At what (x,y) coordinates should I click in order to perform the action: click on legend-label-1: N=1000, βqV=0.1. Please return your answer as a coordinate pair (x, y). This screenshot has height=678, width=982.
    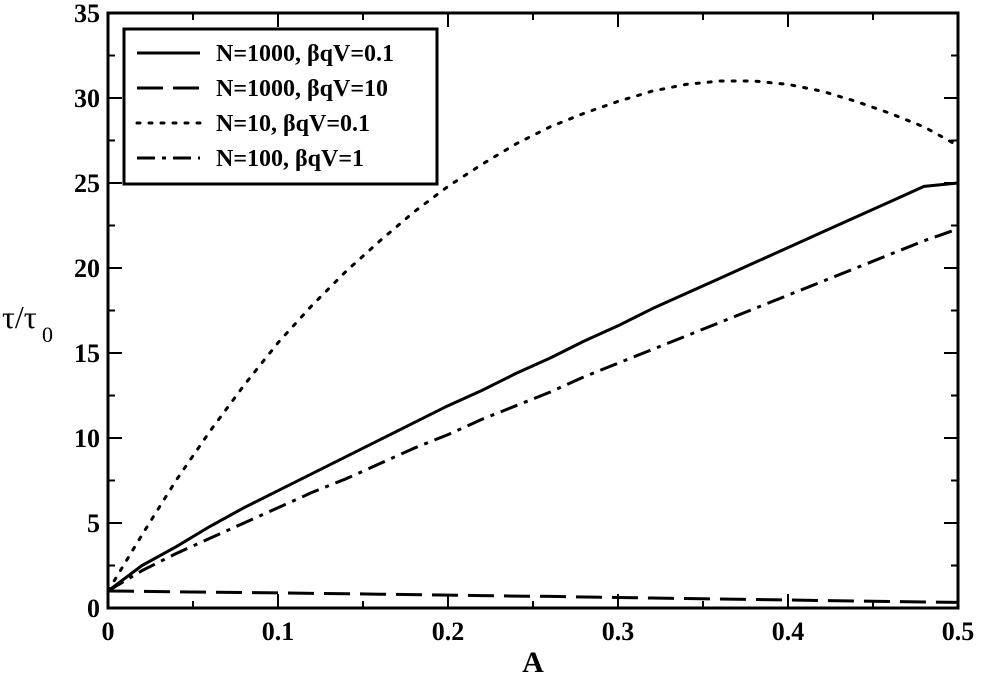
    Looking at the image, I should click on (305, 54).